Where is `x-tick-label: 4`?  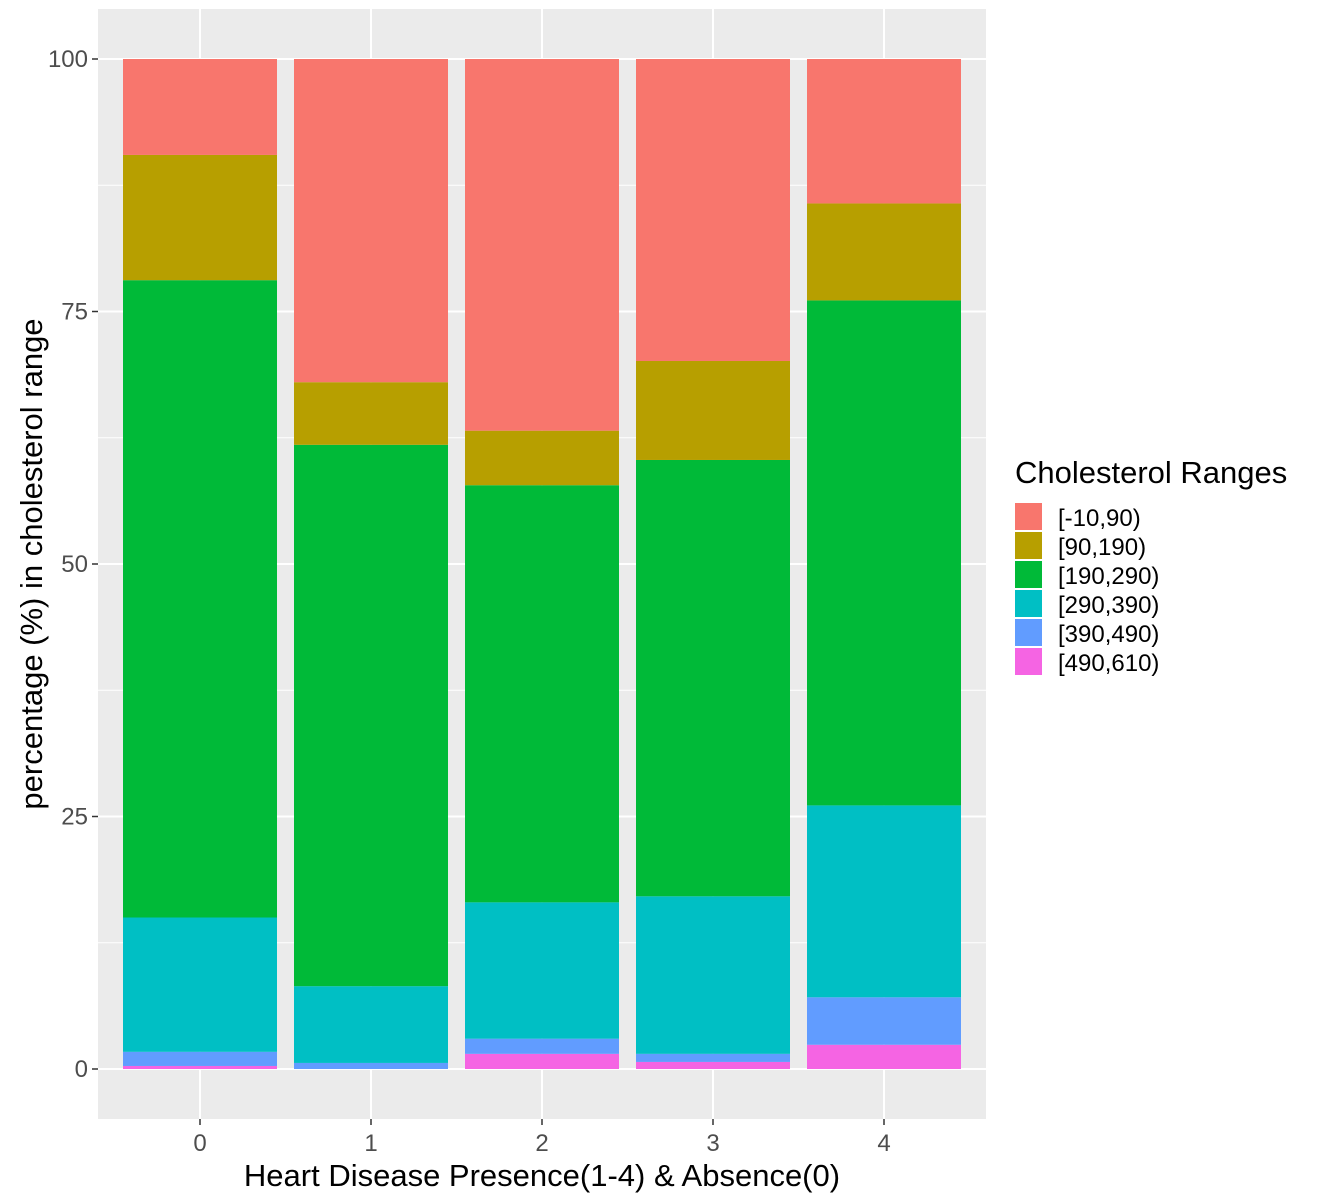 x-tick-label: 4 is located at coordinates (883, 1143).